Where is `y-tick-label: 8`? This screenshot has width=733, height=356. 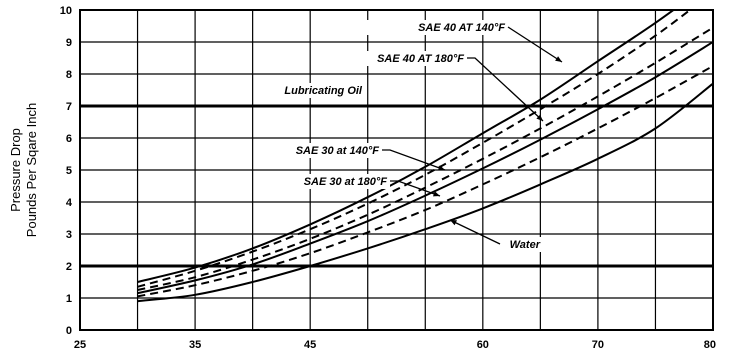
y-tick-label: 8 is located at coordinates (69, 75).